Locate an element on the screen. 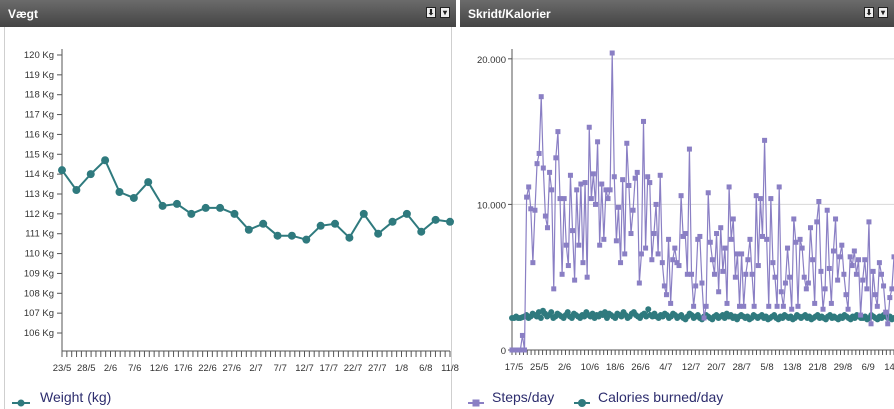 The height and width of the screenshot is (409, 894). x-tick-label: 7/7 is located at coordinates (280, 368).